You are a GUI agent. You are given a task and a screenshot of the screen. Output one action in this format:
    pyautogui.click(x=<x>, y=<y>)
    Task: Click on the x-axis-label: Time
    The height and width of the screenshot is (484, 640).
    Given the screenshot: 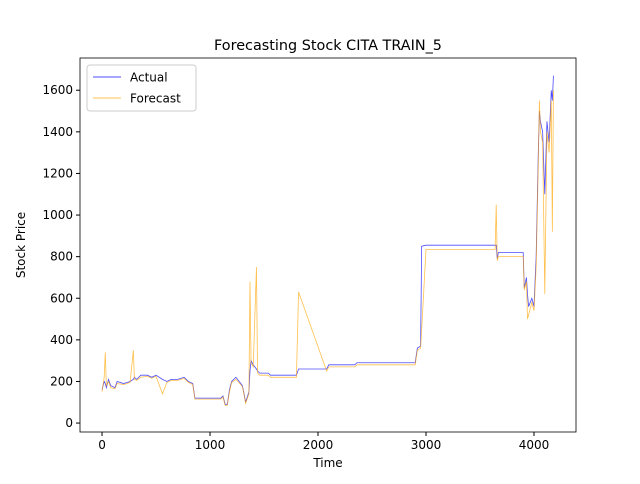 What is the action you would take?
    pyautogui.click(x=327, y=463)
    